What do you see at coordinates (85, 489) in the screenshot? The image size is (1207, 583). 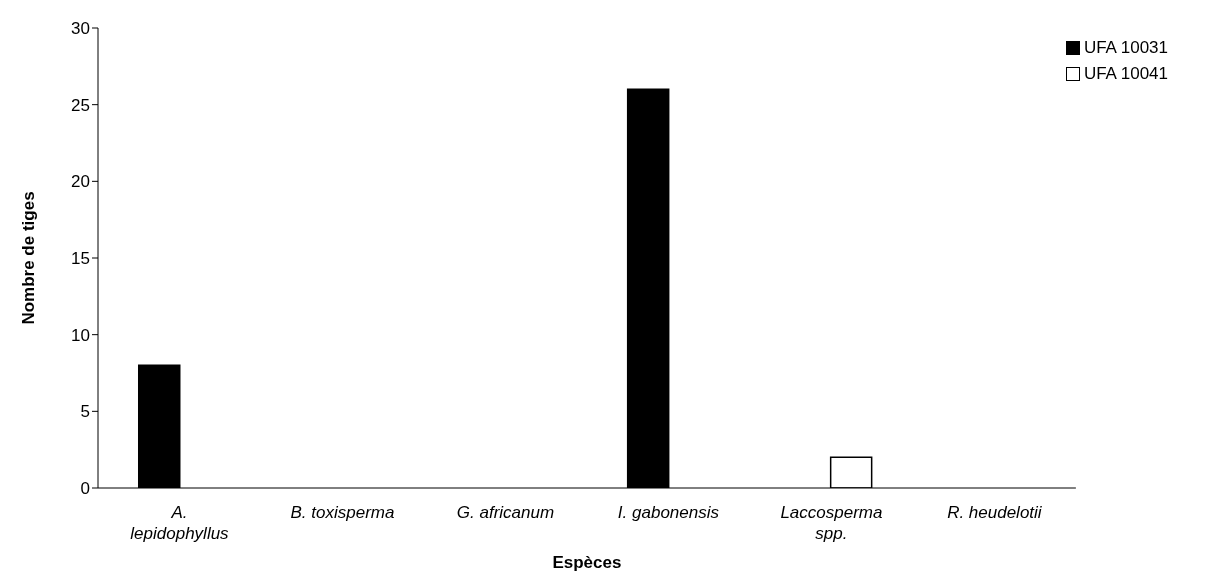 I see `y-tick-label: 0` at bounding box center [85, 489].